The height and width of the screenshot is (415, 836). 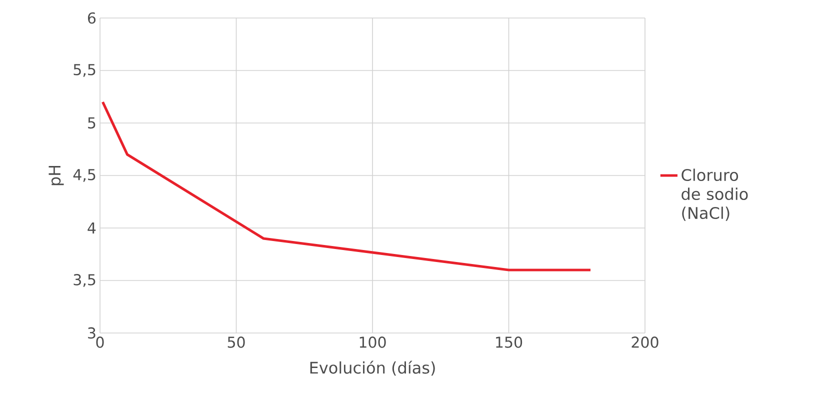 What do you see at coordinates (84, 175) in the screenshot?
I see `y-tick-label: 4,5` at bounding box center [84, 175].